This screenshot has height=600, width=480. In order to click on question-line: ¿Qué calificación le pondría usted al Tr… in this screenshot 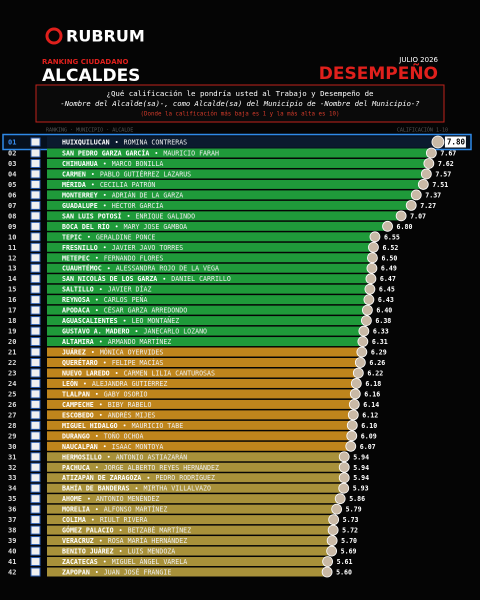, I will do `click(241, 93)`.